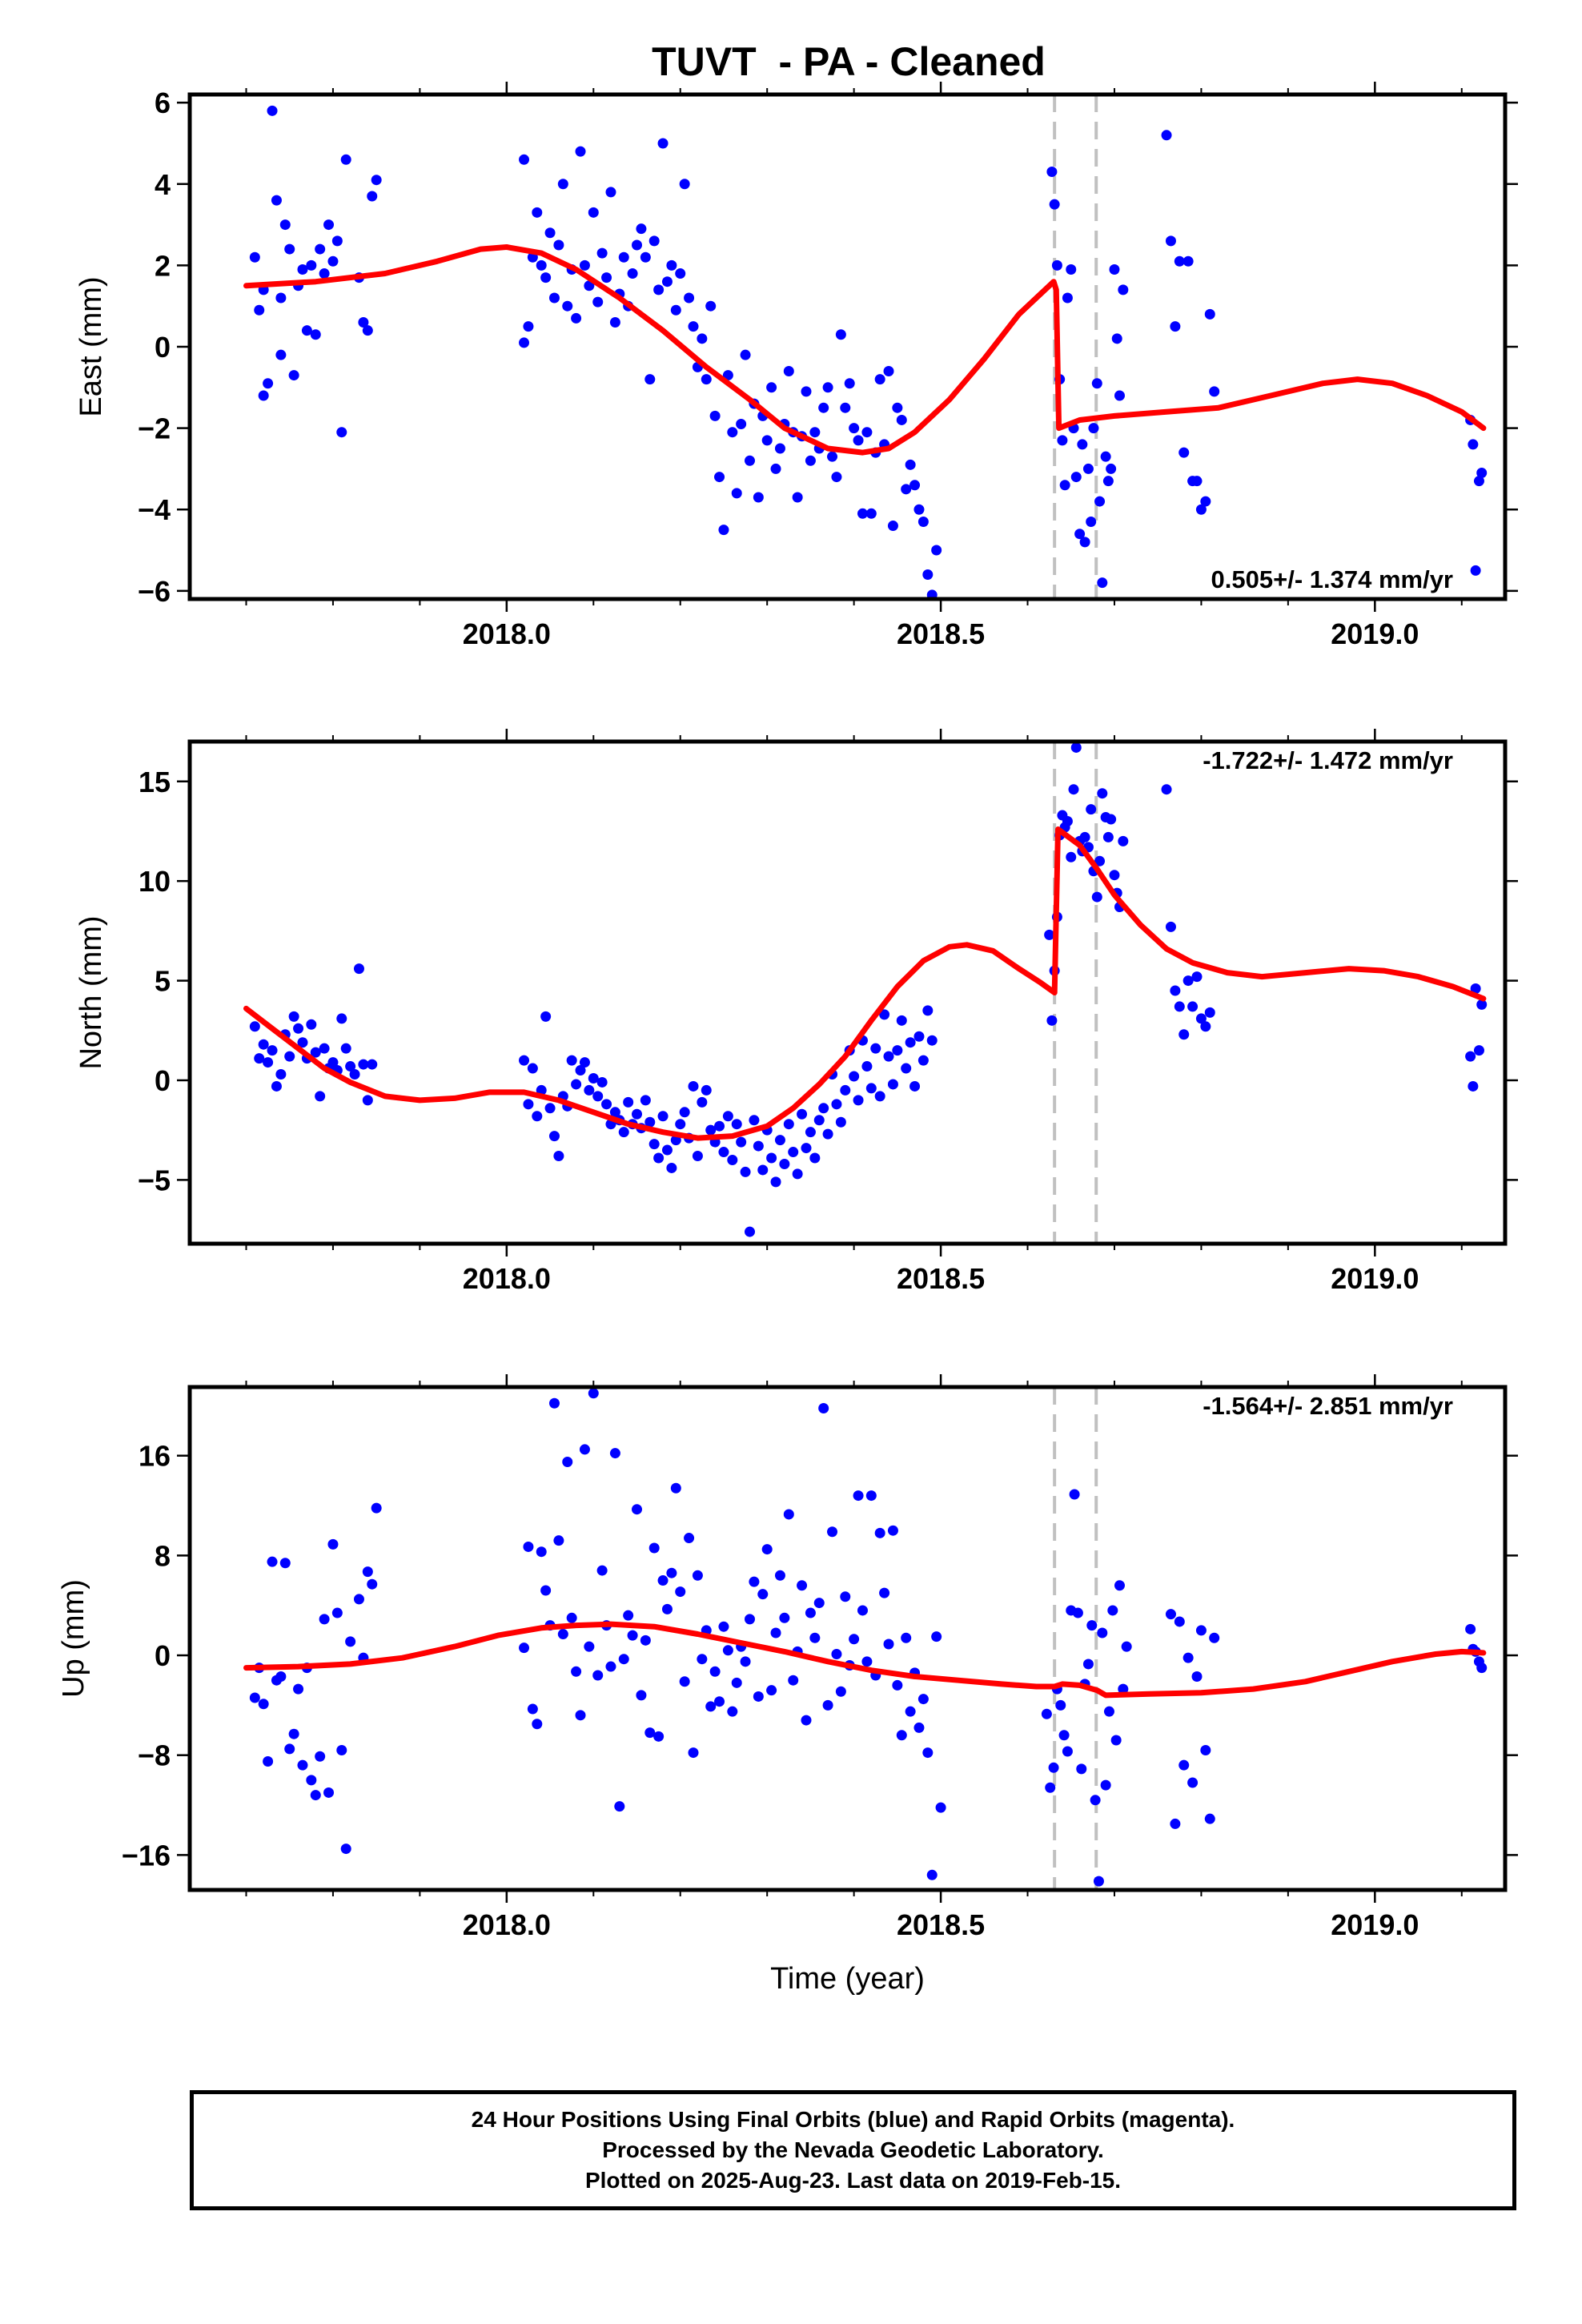 This screenshot has height=2324, width=1582. I want to click on east-model-curve, so click(865, 350).